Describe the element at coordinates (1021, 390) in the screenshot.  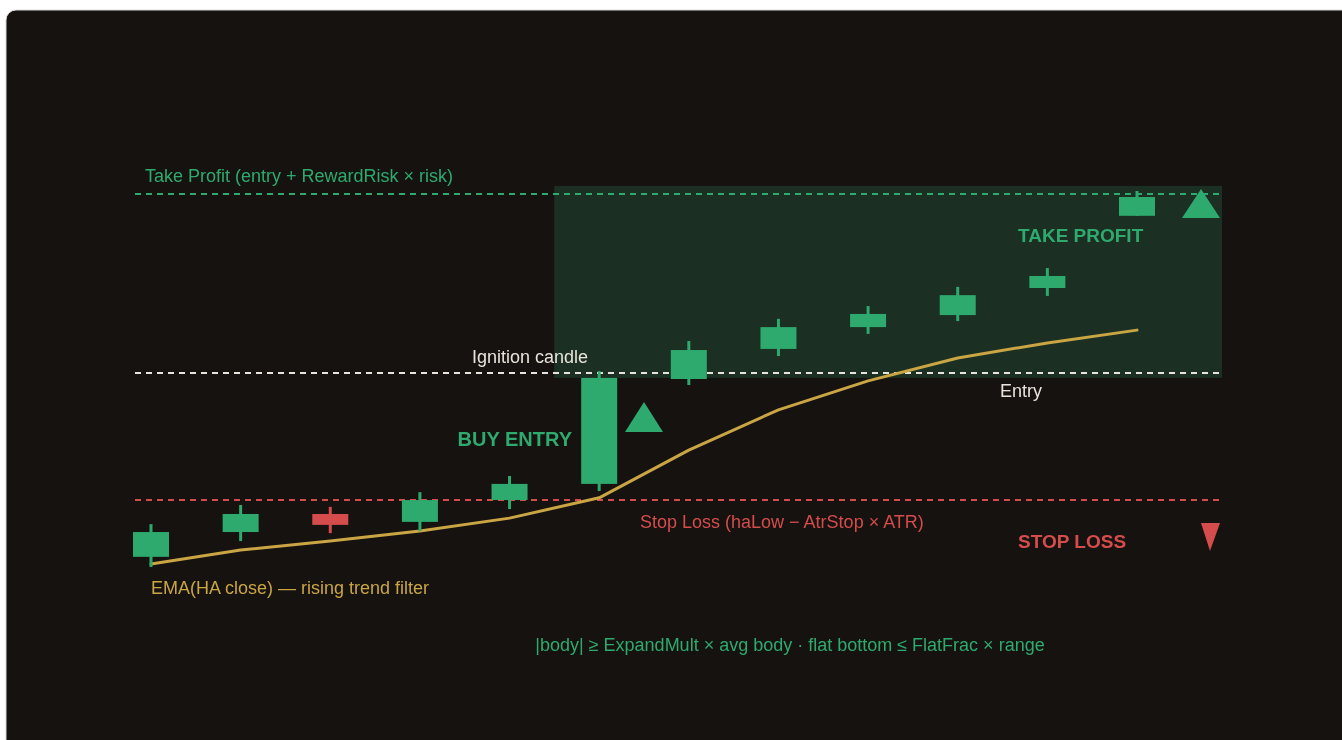
I see `ref-line-label: Entry` at that location.